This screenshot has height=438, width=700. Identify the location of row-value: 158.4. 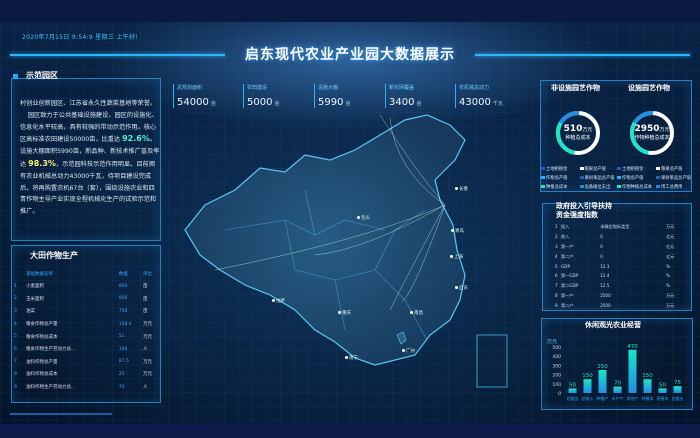
(125, 324).